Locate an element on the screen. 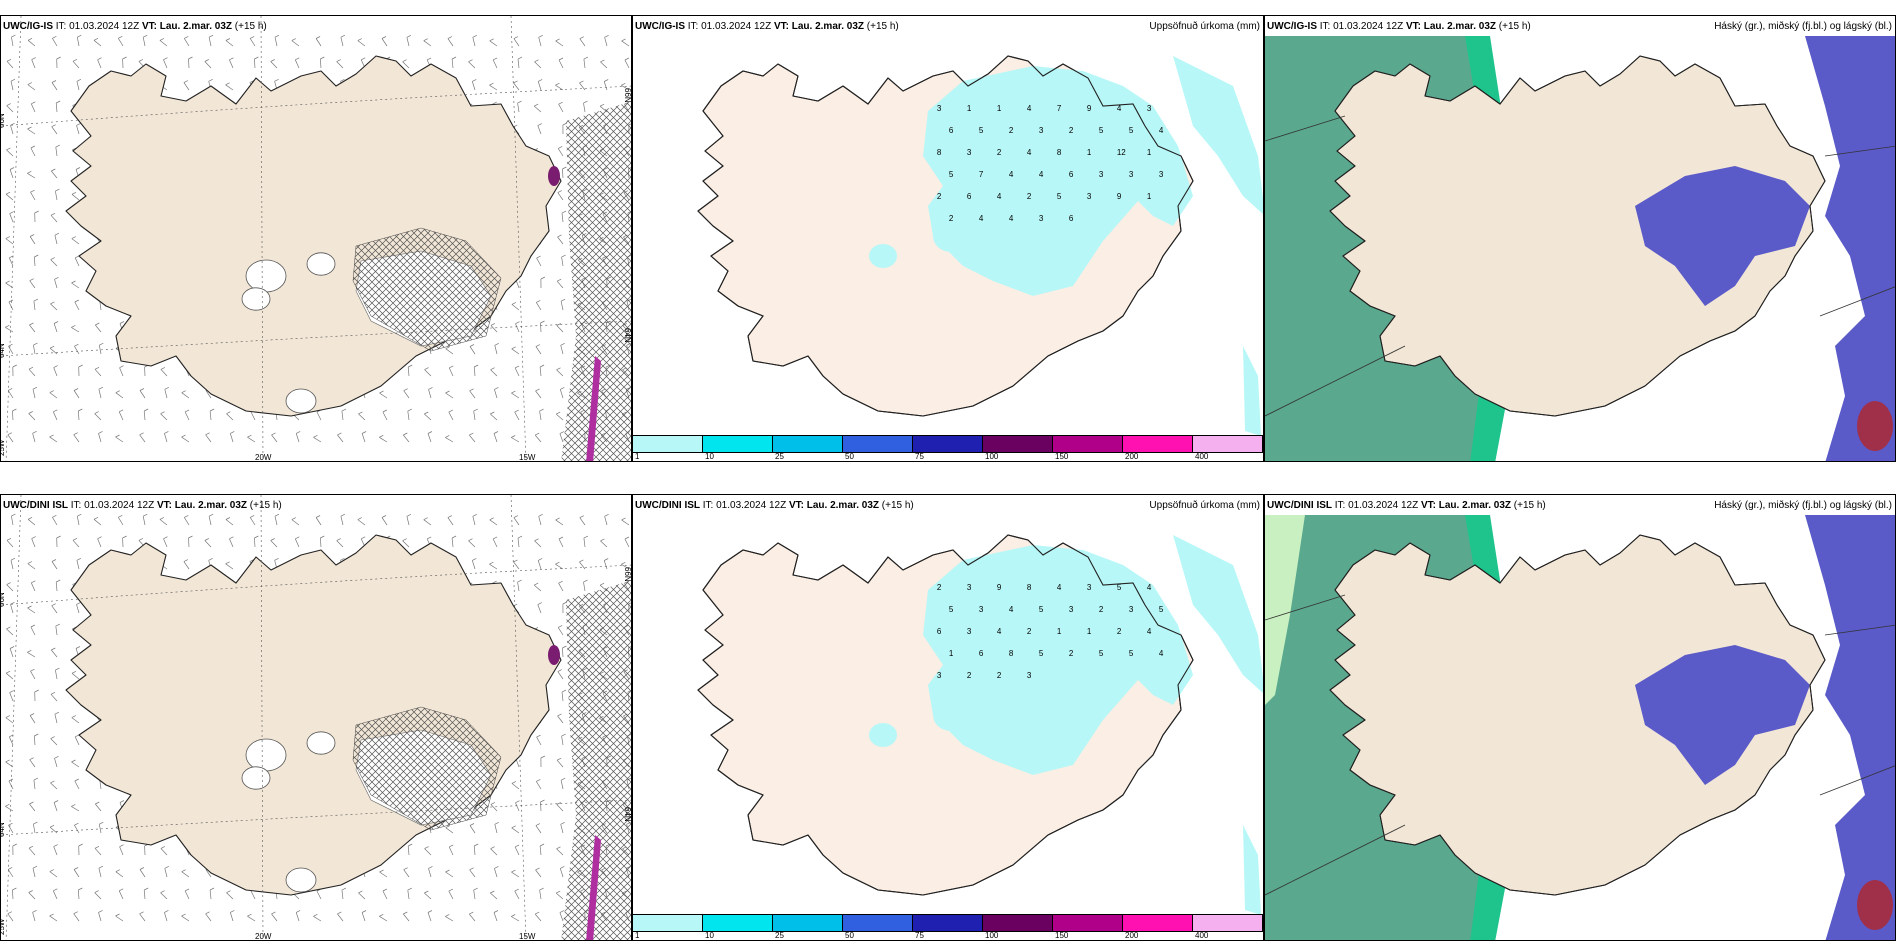  svg-text: 15W is located at coordinates (527, 936).